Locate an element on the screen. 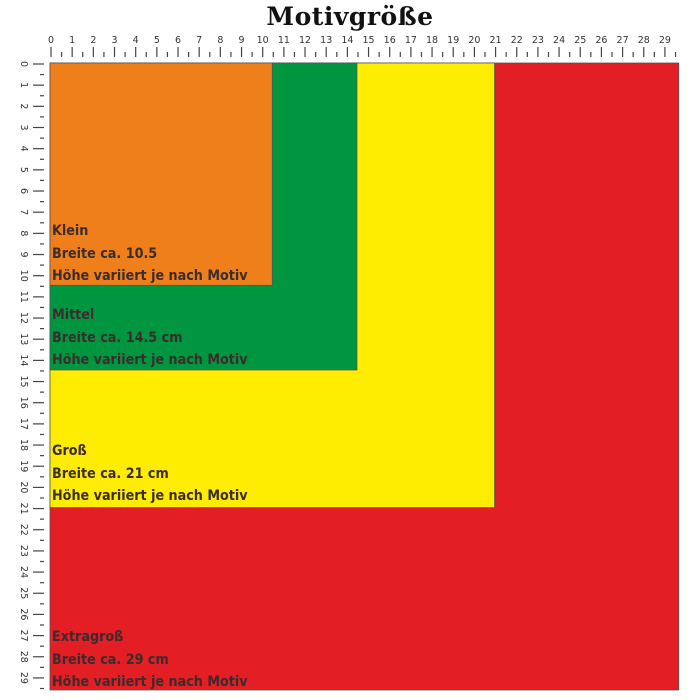 The image size is (700, 700). ruler-label-left: 2 is located at coordinates (23, 106).